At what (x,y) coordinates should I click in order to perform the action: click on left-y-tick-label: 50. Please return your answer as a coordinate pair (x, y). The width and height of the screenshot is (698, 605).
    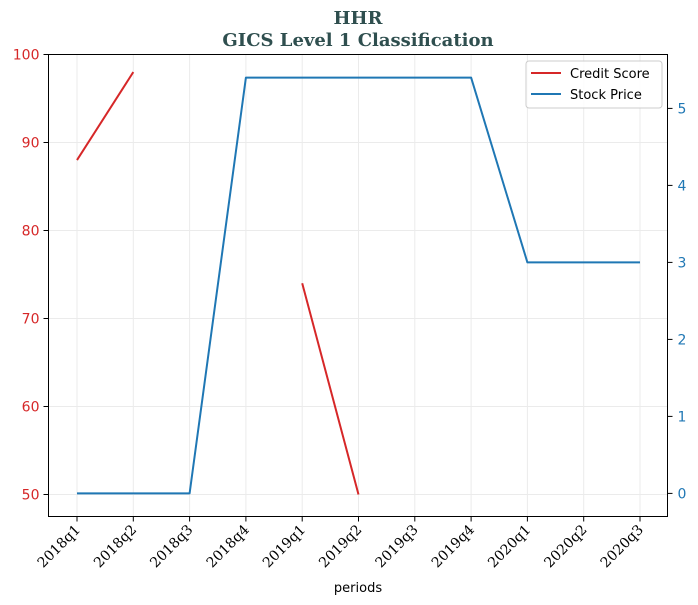
    Looking at the image, I should click on (31, 496).